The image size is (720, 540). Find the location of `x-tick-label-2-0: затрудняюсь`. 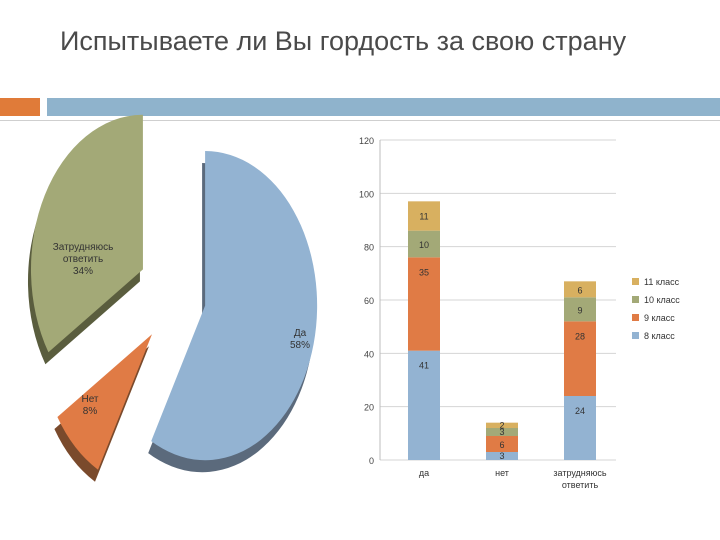

x-tick-label-2-0: затрудняюсь is located at coordinates (580, 473).